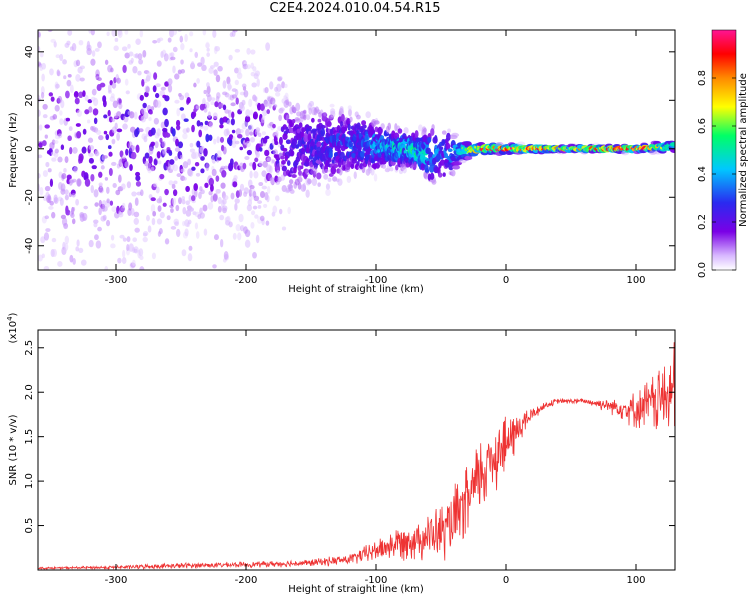 The width and height of the screenshot is (750, 600). What do you see at coordinates (29, 197) in the screenshot?
I see `y-tick-label: -20` at bounding box center [29, 197].